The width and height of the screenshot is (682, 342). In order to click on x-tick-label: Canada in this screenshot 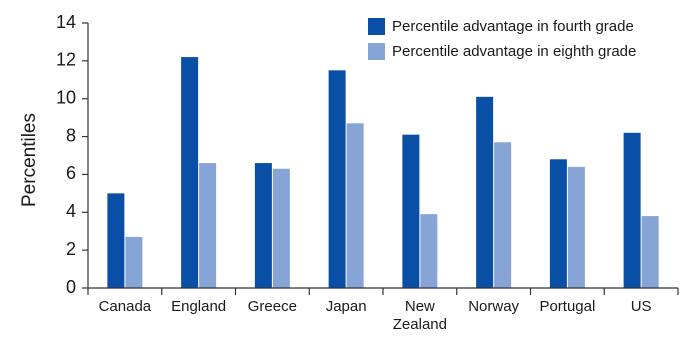, I will do `click(125, 306)`.